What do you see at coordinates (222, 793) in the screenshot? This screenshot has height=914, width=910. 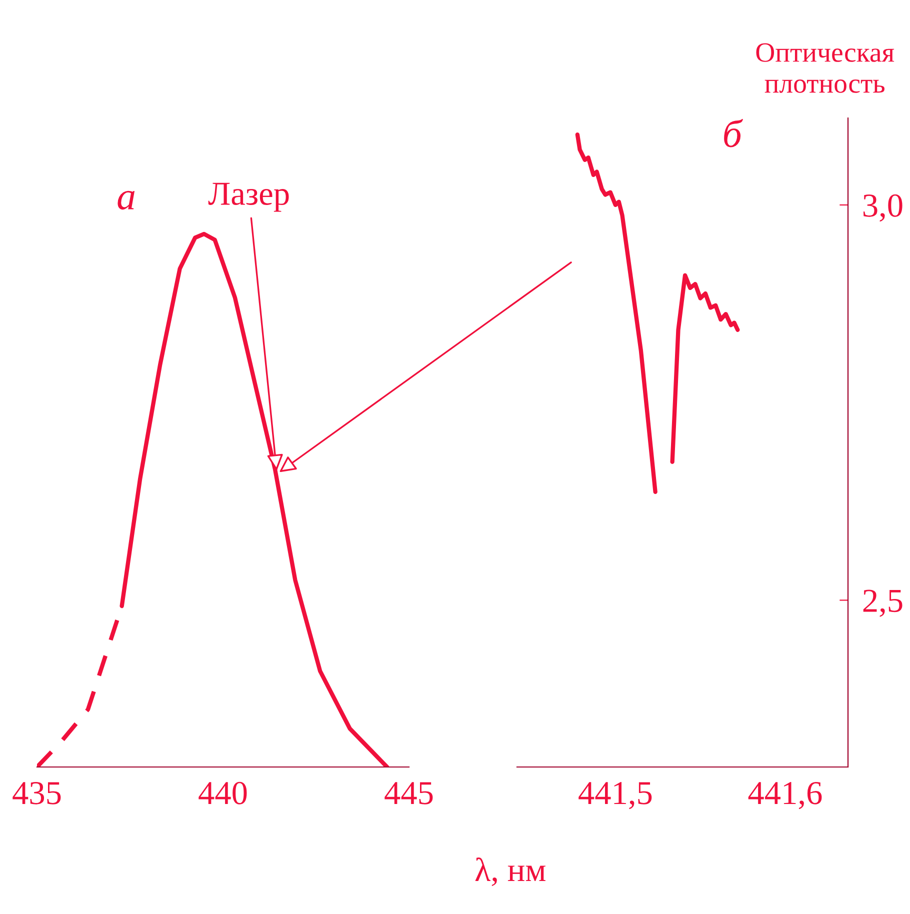 I see `x-tick-label: 440` at bounding box center [222, 793].